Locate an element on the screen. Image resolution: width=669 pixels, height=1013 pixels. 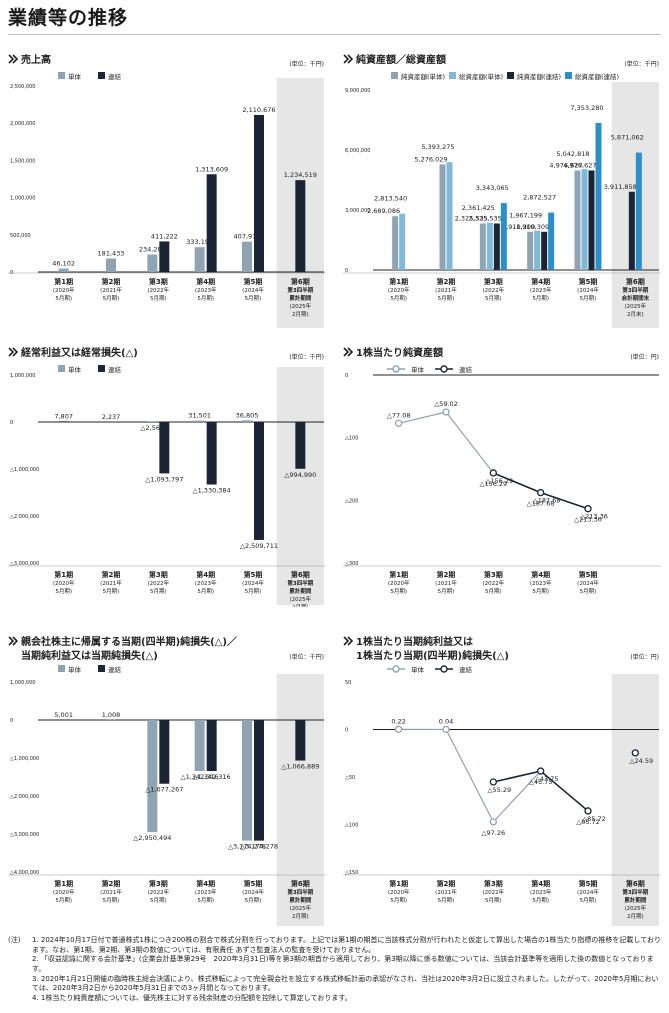
y-tick-label: 9,000,000 is located at coordinates (357, 91).